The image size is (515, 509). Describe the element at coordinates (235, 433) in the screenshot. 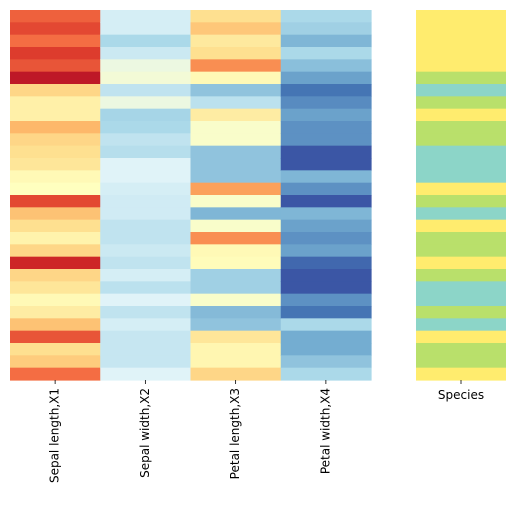

I see `x-tick-label: Petal length,X3` at that location.